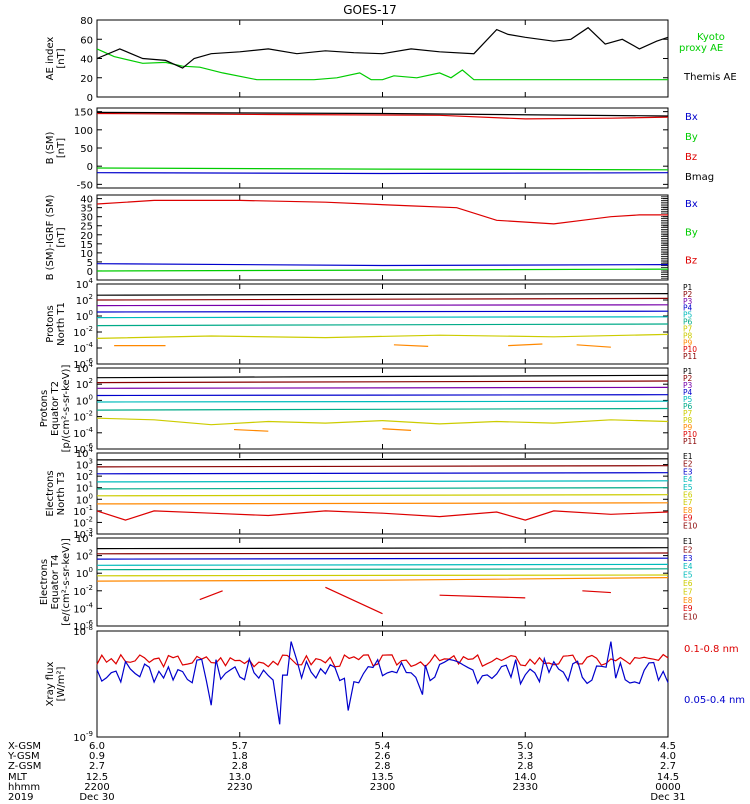 Image resolution: width=750 pixels, height=804 pixels. I want to click on x-axis-value: 13.0, so click(240, 777).